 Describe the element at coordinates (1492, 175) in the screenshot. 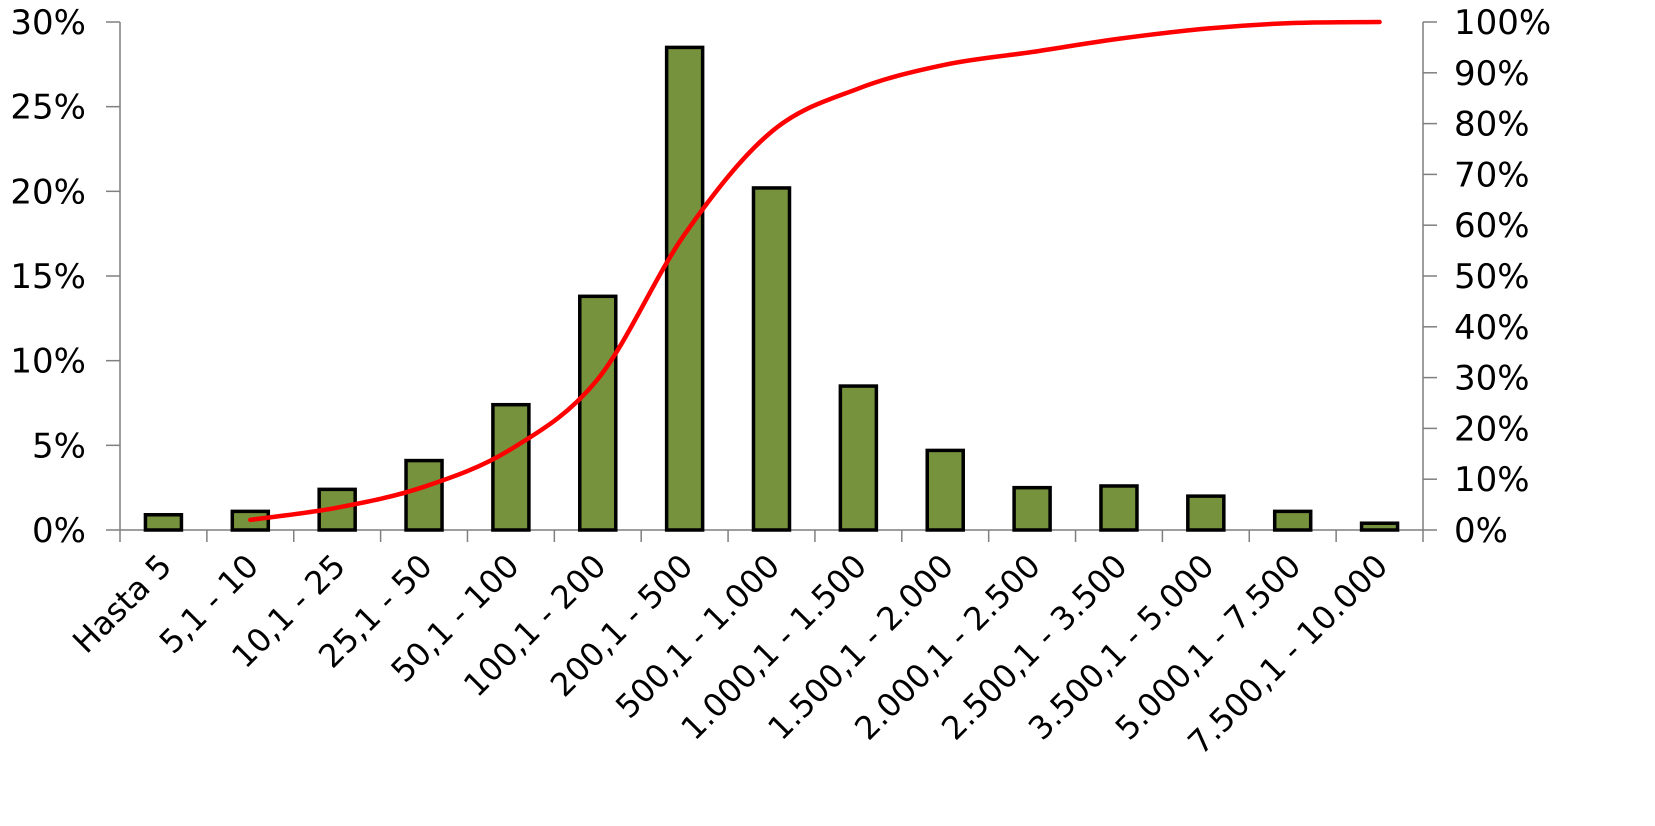

I see `y-right-tick-label: 70%` at that location.